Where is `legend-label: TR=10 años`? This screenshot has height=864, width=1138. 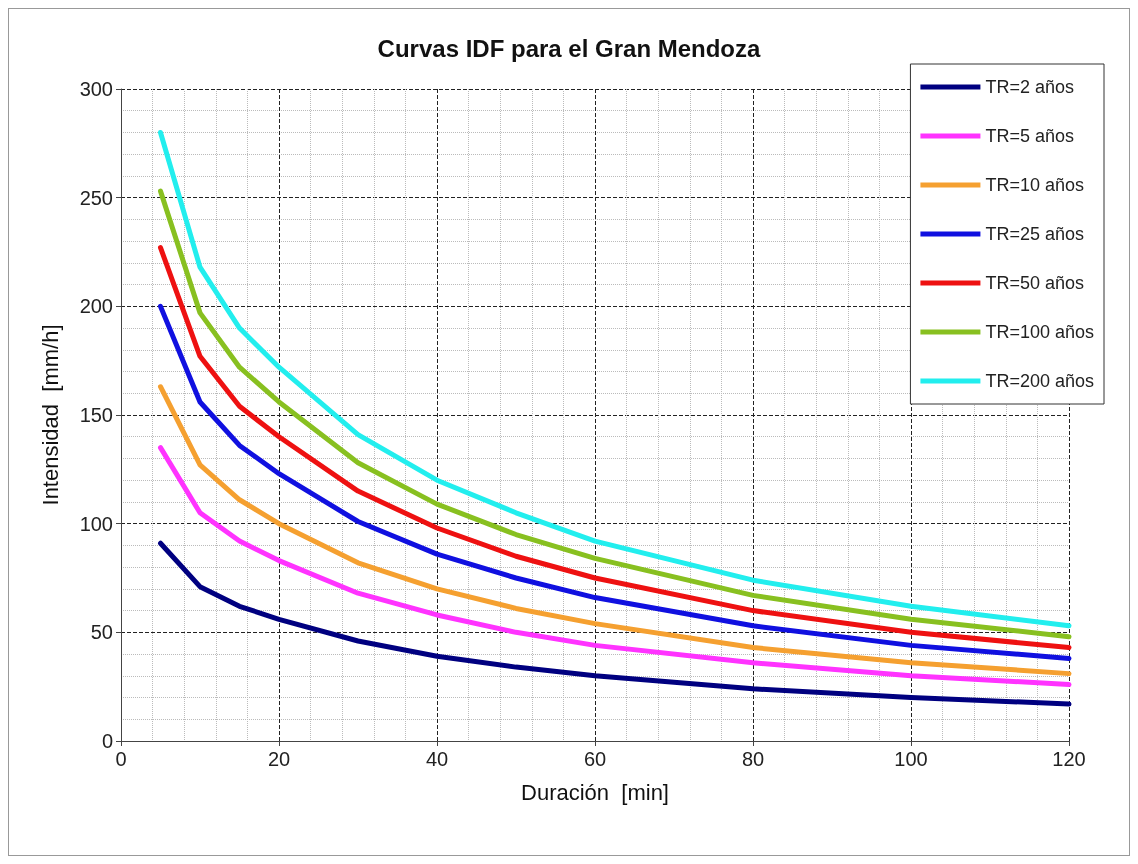 legend-label: TR=10 años is located at coordinates (1034, 185).